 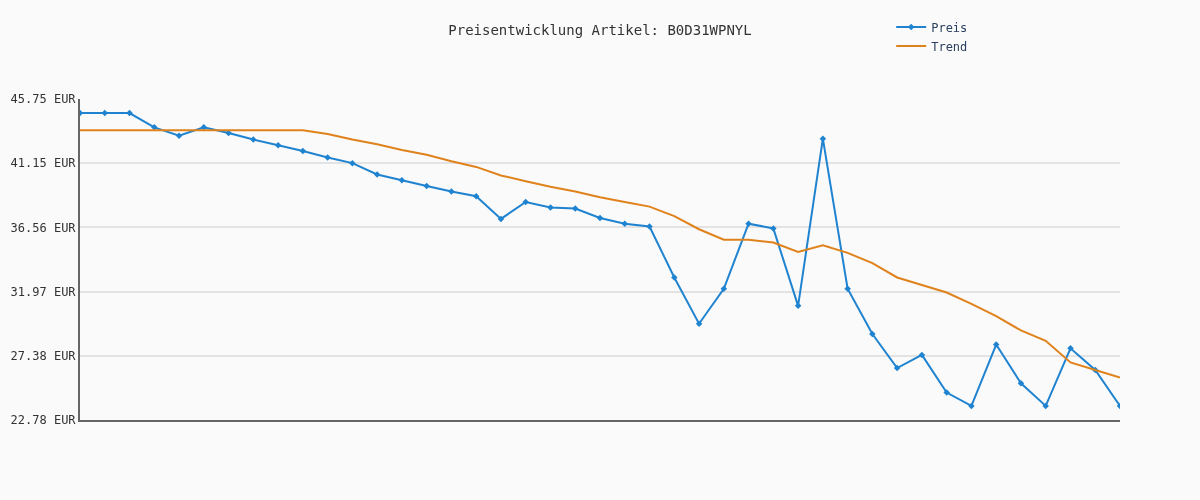 What do you see at coordinates (43, 99) in the screenshot?
I see `y-tick-label: 45.75 EUR` at bounding box center [43, 99].